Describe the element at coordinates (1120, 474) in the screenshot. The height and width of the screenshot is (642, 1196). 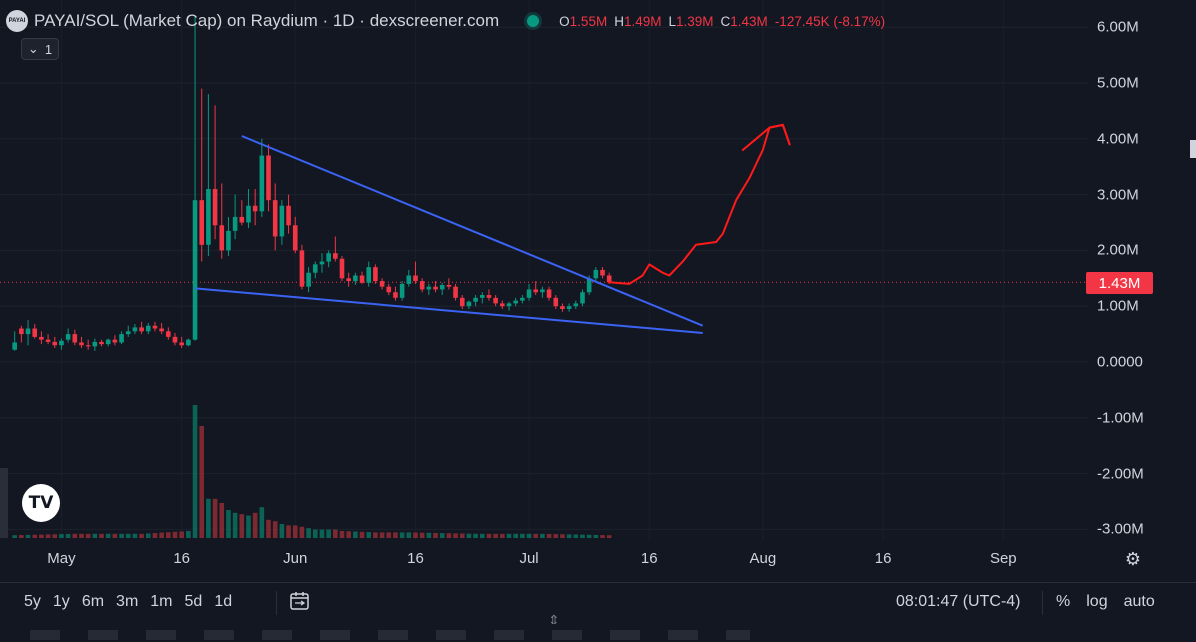
I see `y-tick-label: -2.00M` at that location.